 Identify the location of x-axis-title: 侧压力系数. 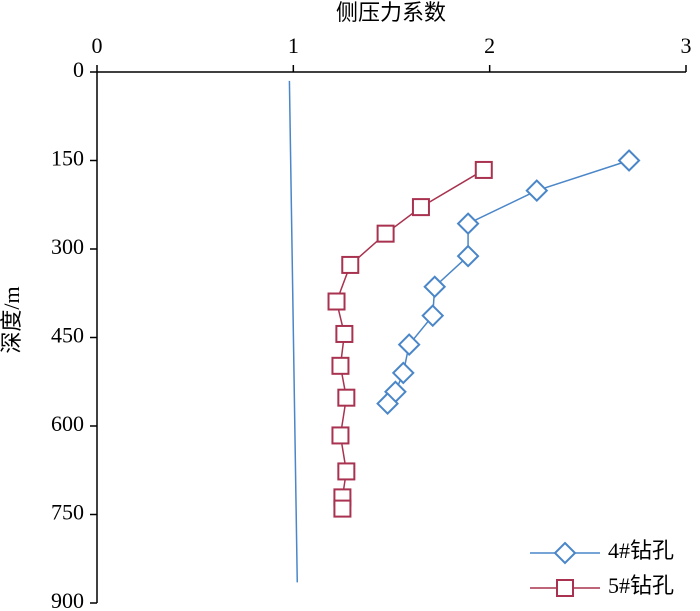
(391, 12).